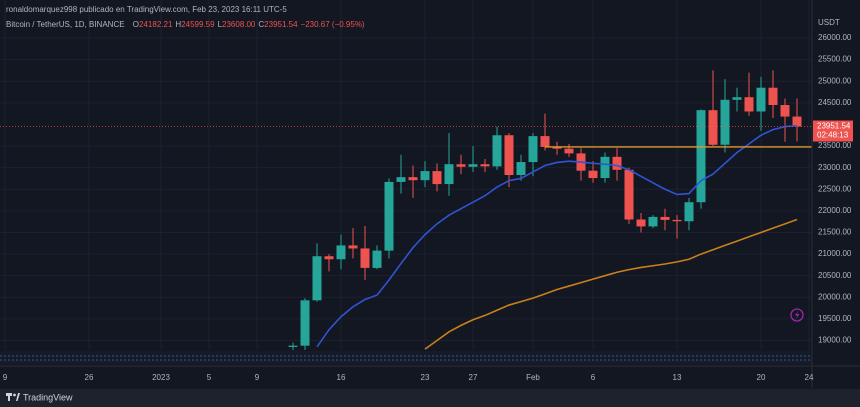  I want to click on alert-icon, so click(797, 315).